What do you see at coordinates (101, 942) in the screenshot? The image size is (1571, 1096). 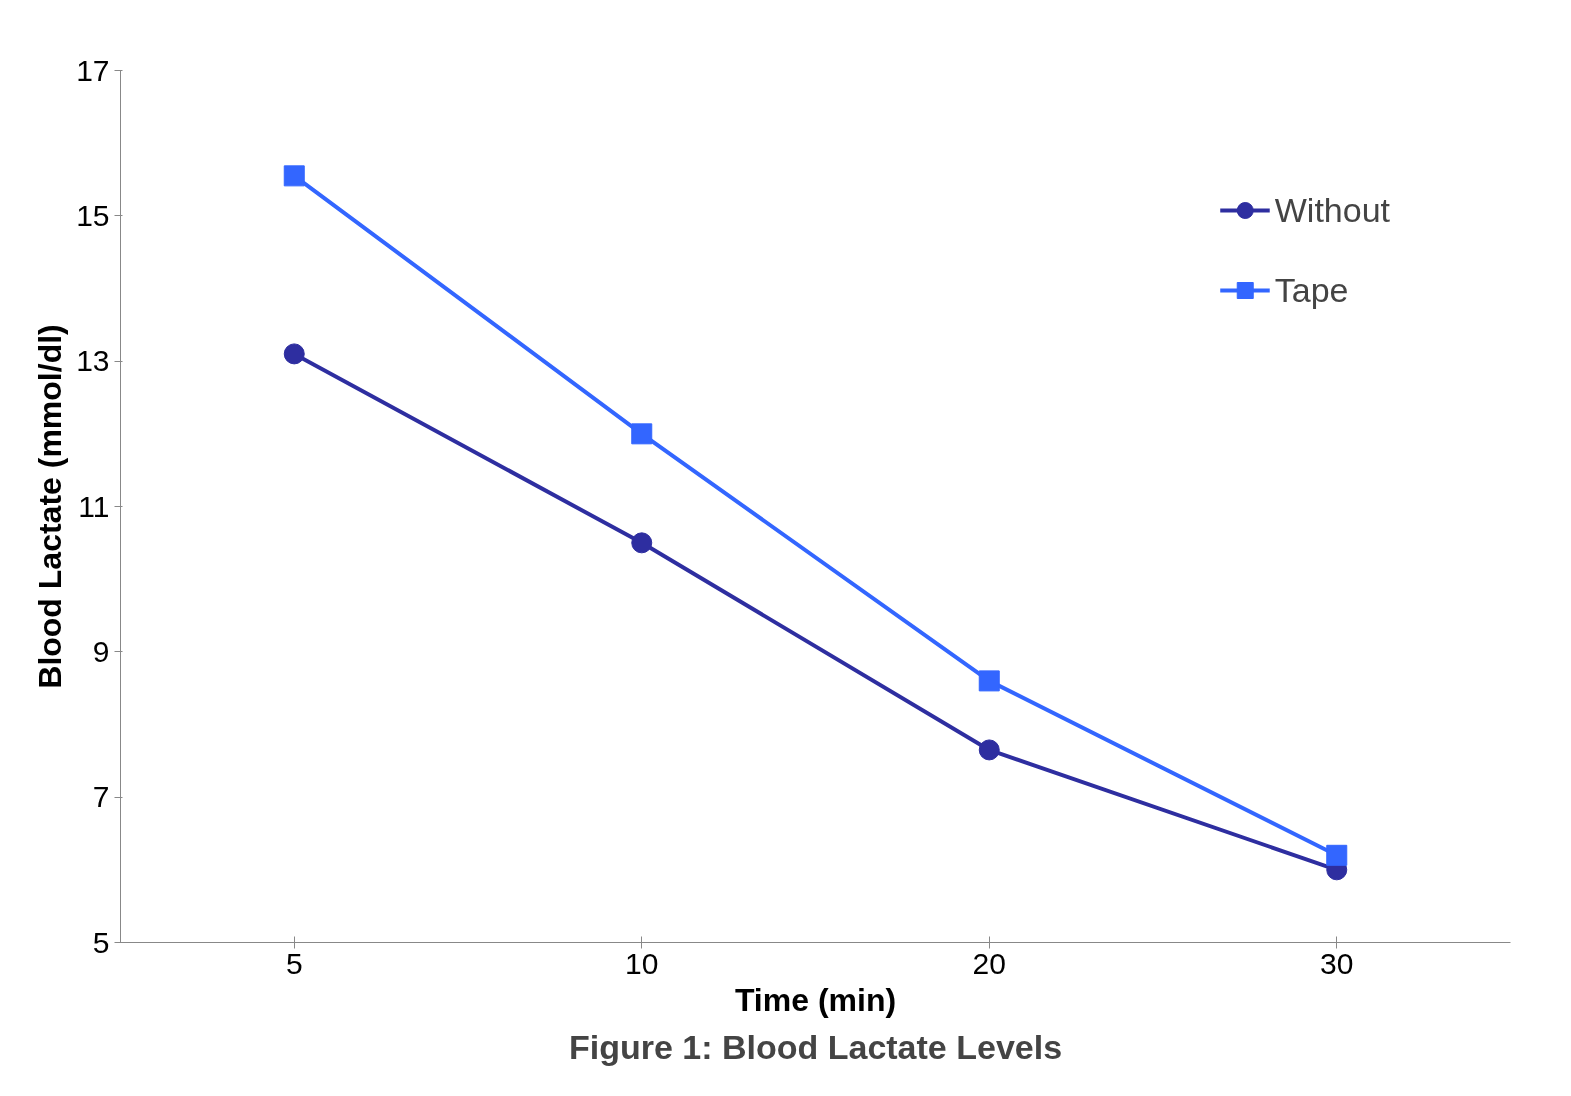 I see `y-tick-label: 5` at bounding box center [101, 942].